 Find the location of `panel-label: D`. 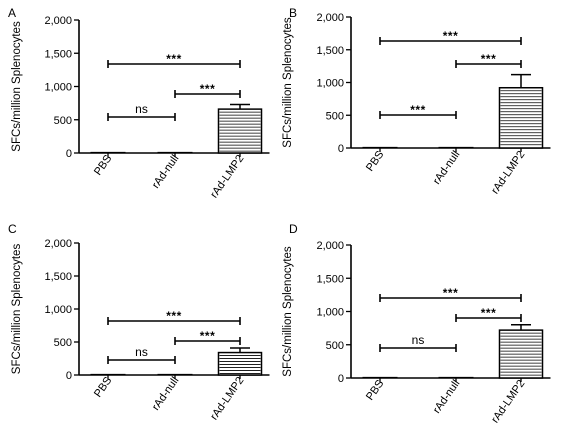

panel-label: D is located at coordinates (293, 229).